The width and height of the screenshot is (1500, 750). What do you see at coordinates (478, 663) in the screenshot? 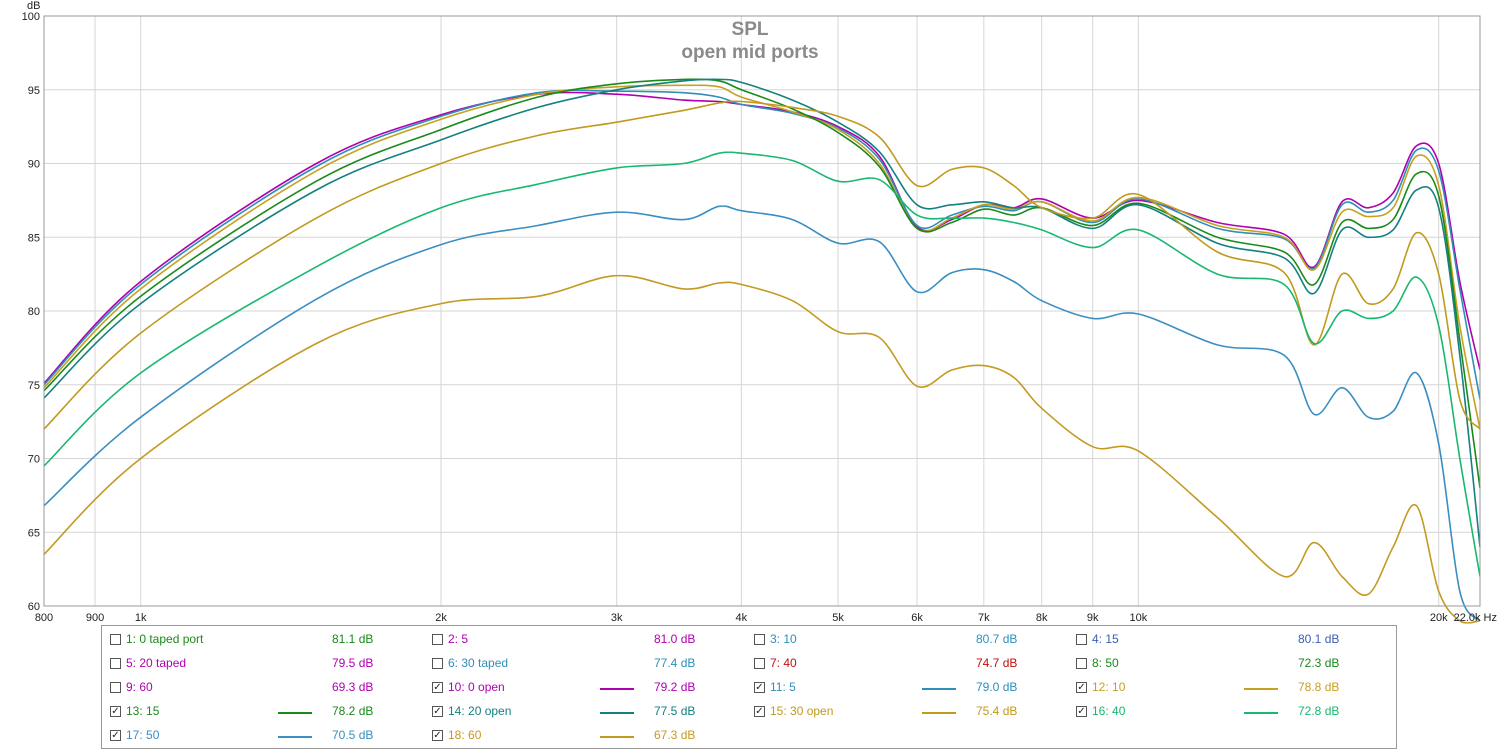
I see `legend-label: 6: 30 taped` at bounding box center [478, 663].